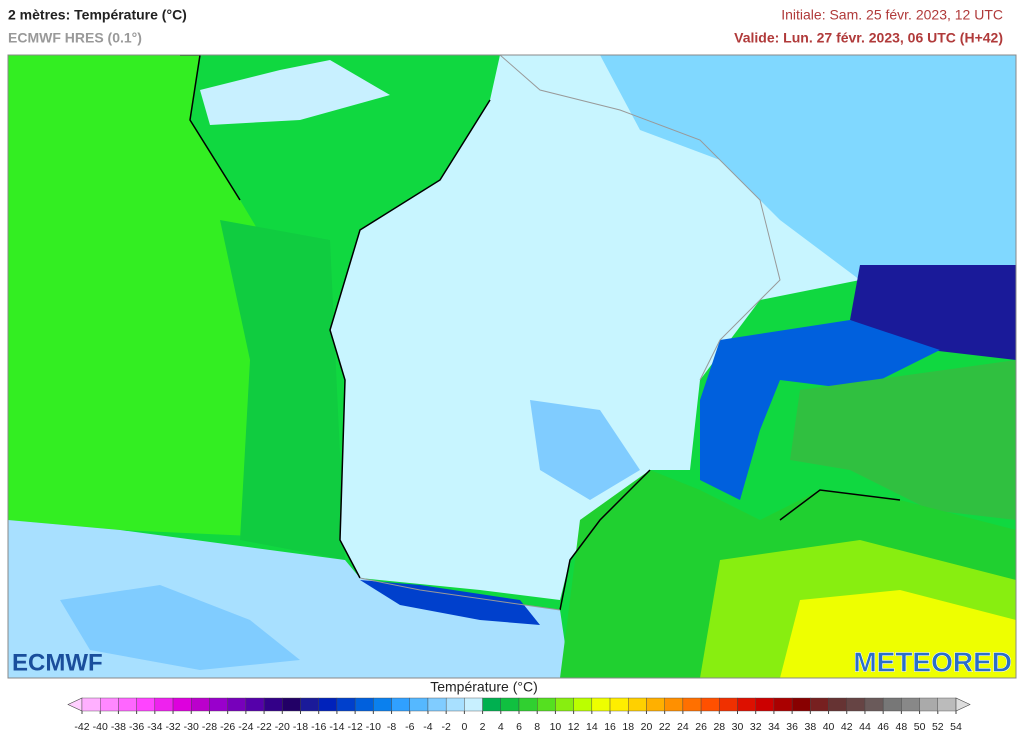  I want to click on initial-time: Initiale: Sam. 25 févr. 2023, 12 UTC, so click(892, 15).